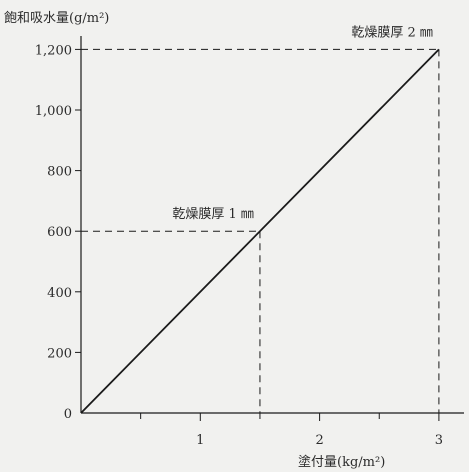 The height and width of the screenshot is (472, 469). What do you see at coordinates (53, 50) in the screenshot?
I see `y-tick-label: 1,200` at bounding box center [53, 50].